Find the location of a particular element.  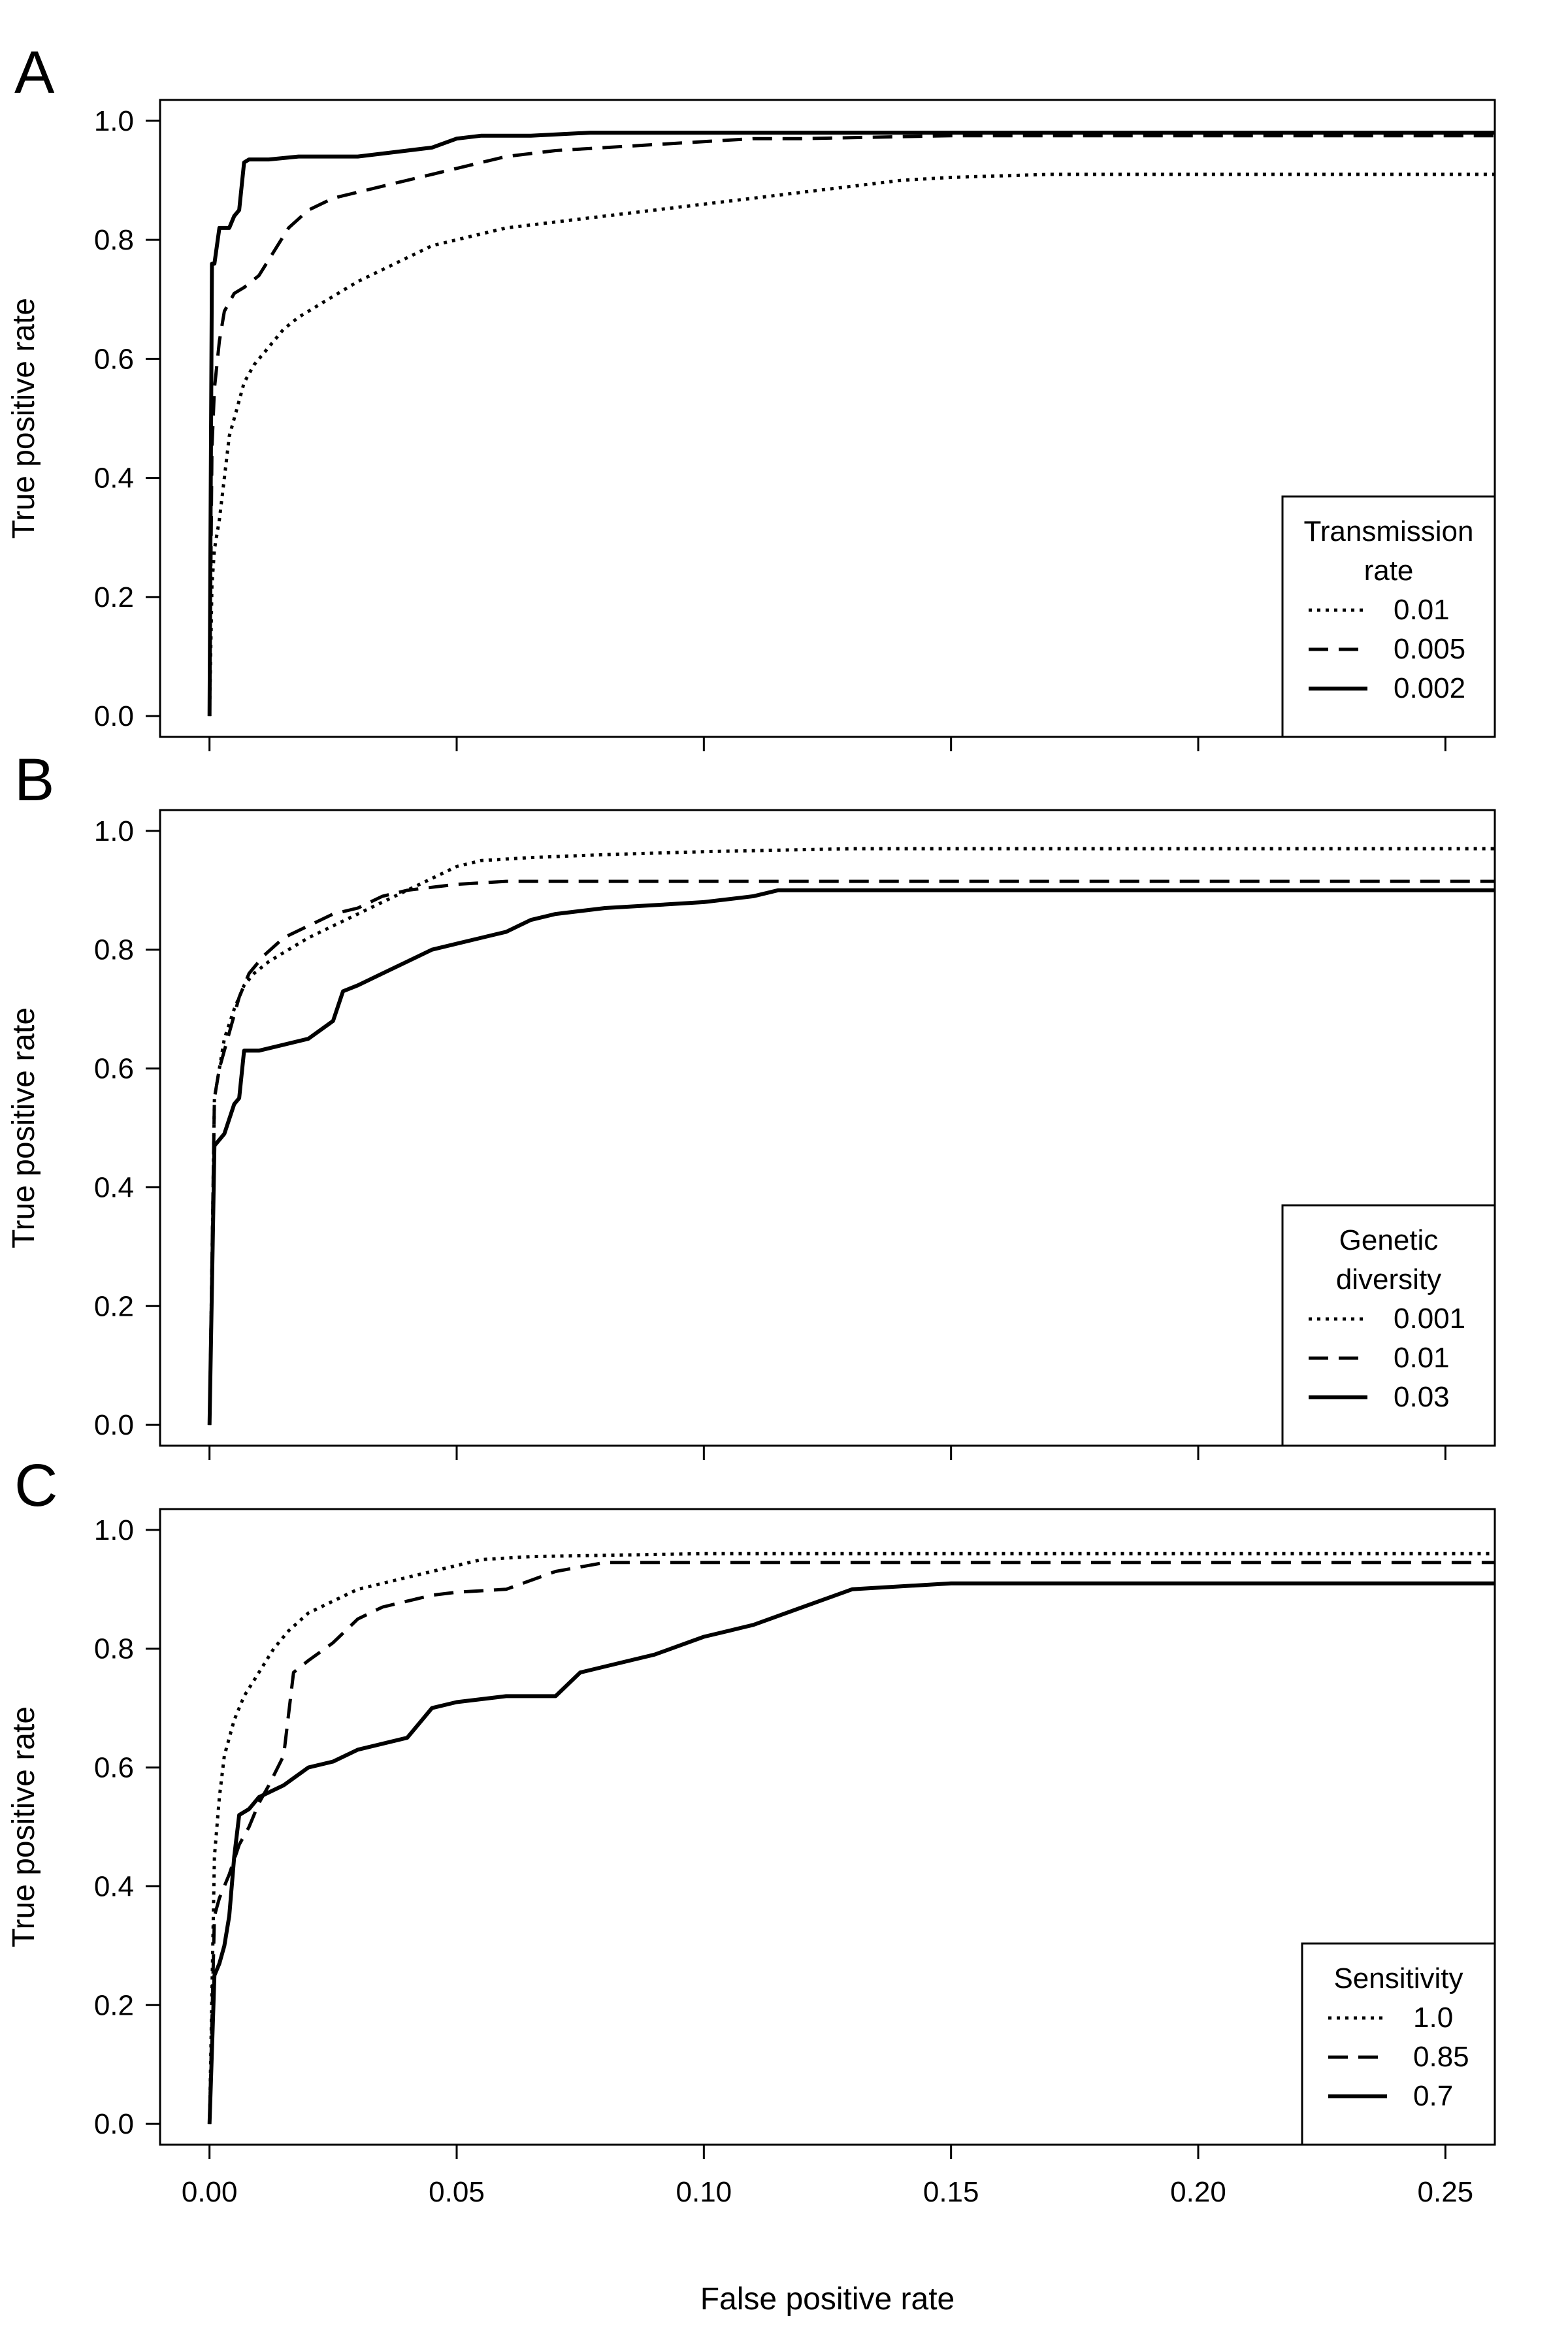

legend: Transmission rate 0.01 0.005 0.002 is located at coordinates (1388, 616).